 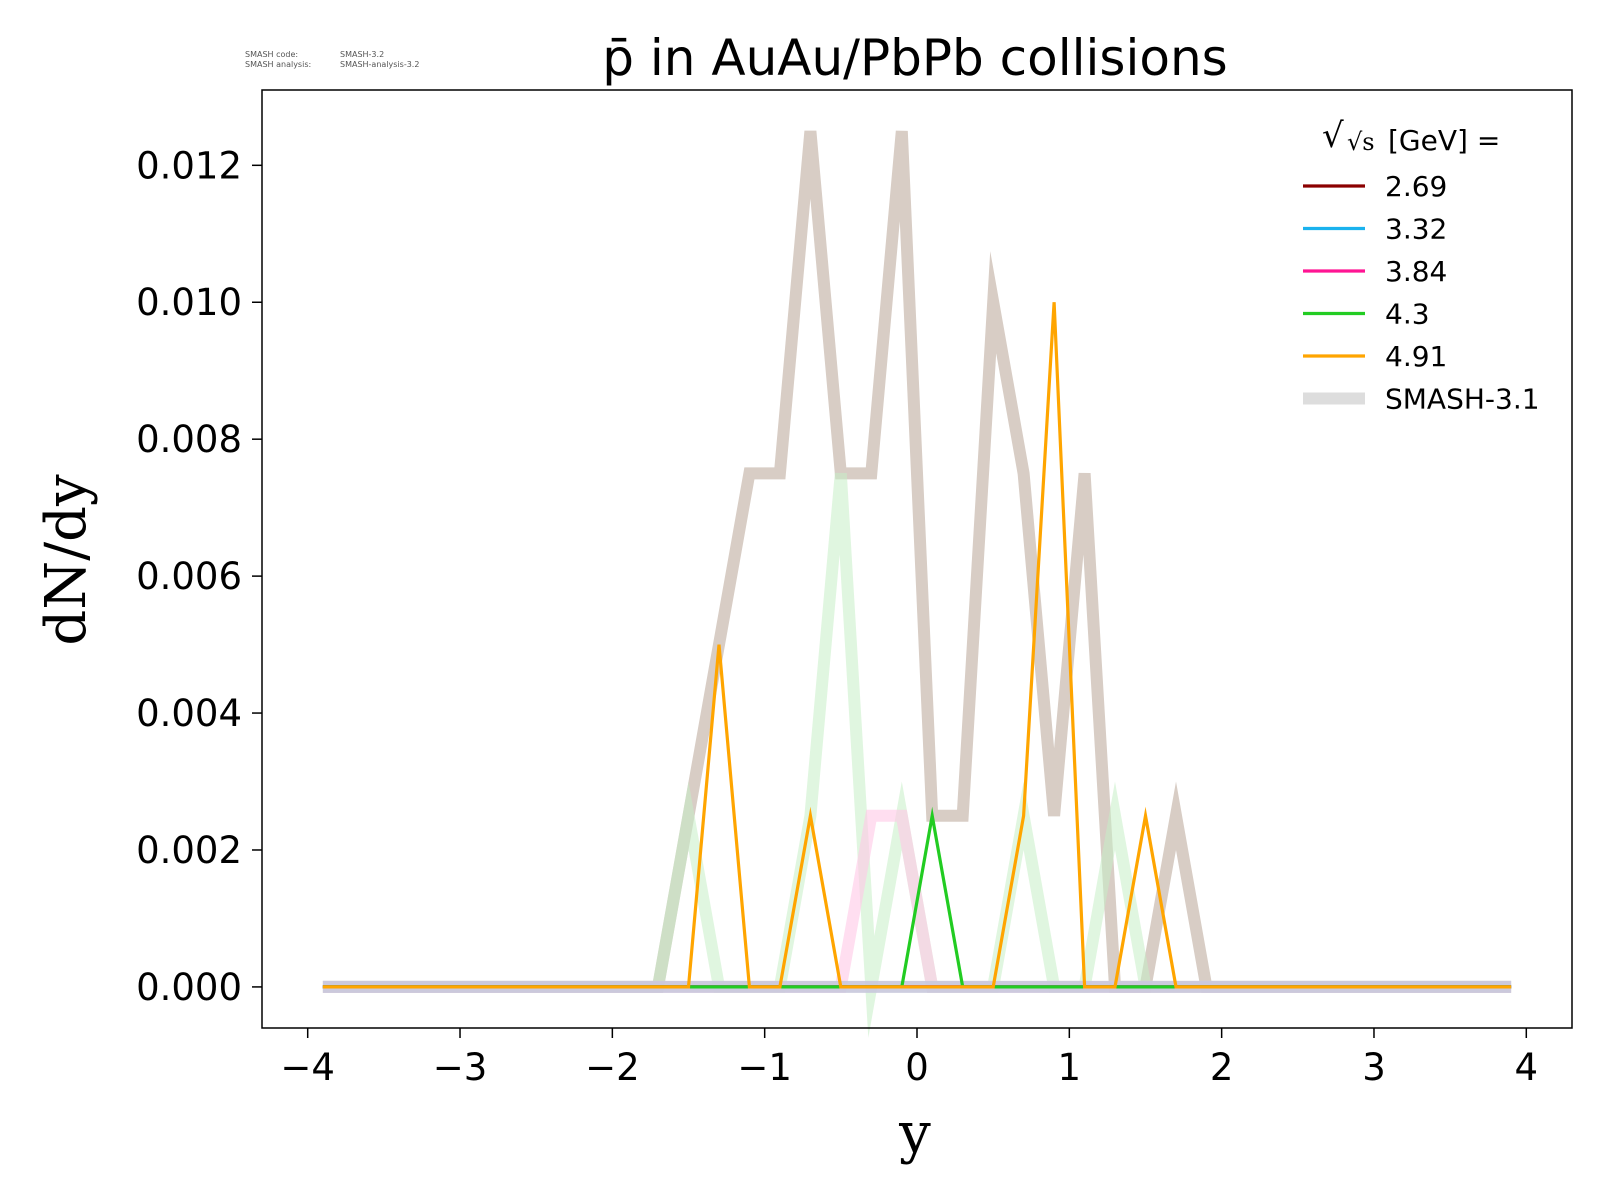 I want to click on y-tick-label: 0.006, so click(x=189, y=576).